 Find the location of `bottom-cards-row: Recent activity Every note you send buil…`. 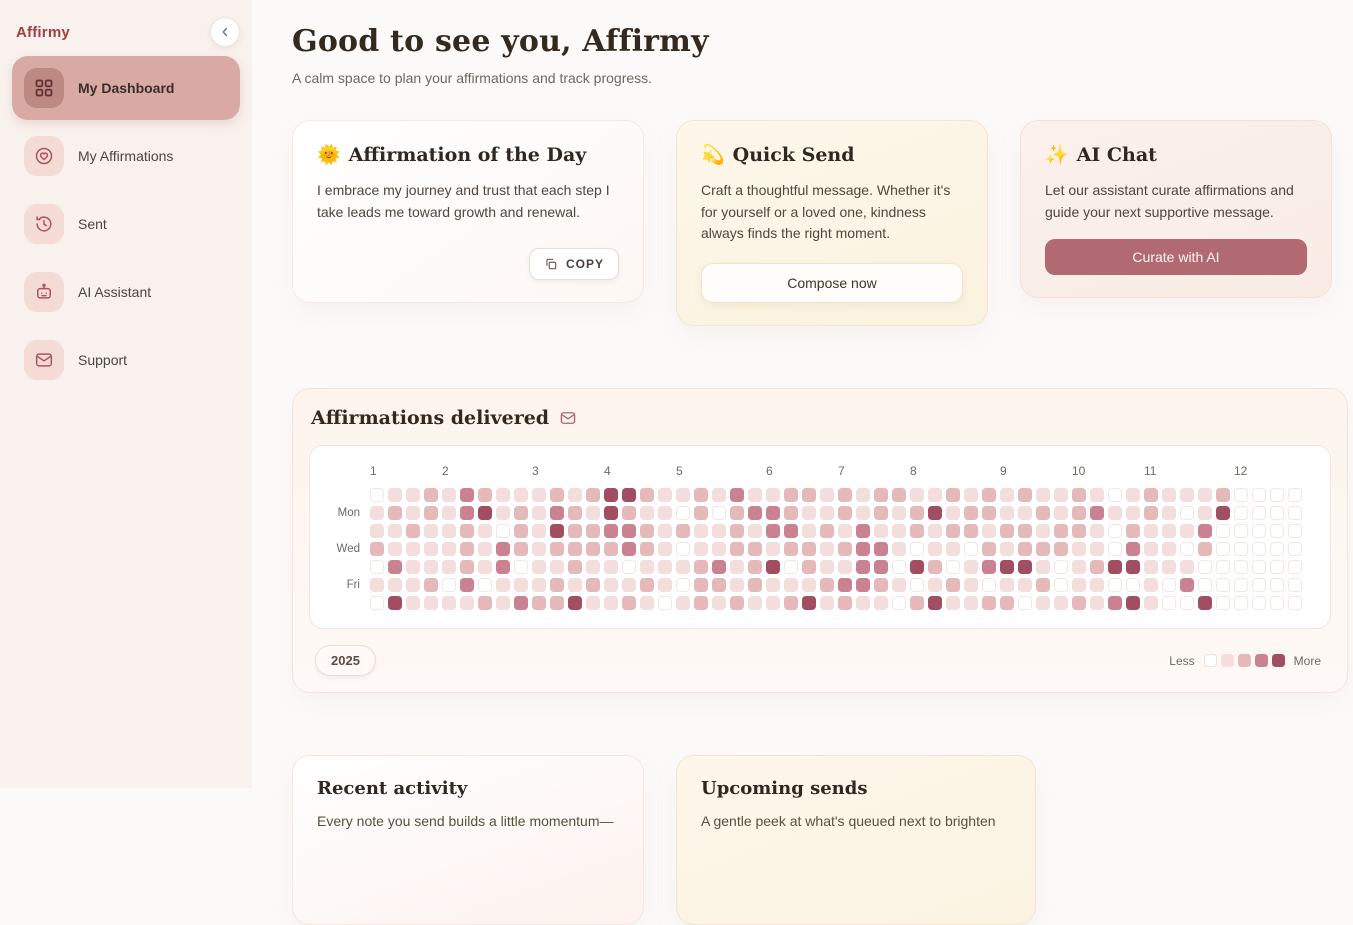

bottom-cards-row: Recent activity Every note you send buil… is located at coordinates (820, 840).